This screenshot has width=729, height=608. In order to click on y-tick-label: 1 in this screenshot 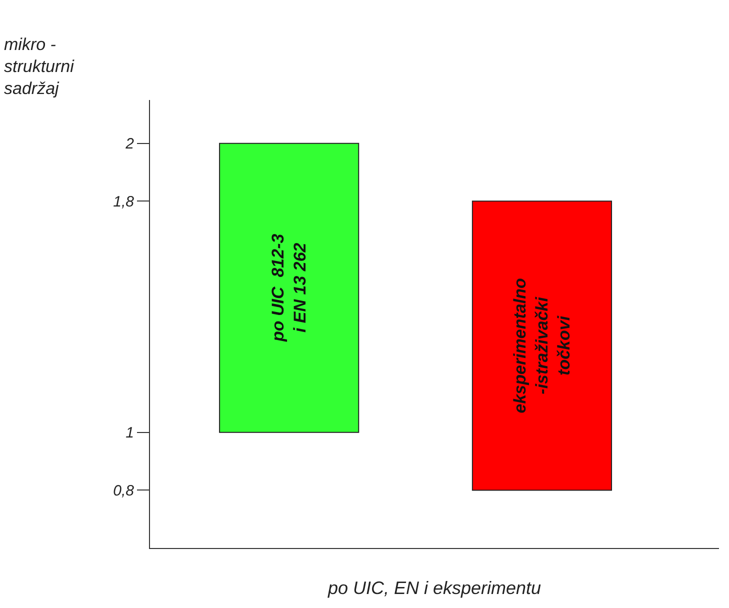, I will do `click(130, 433)`.